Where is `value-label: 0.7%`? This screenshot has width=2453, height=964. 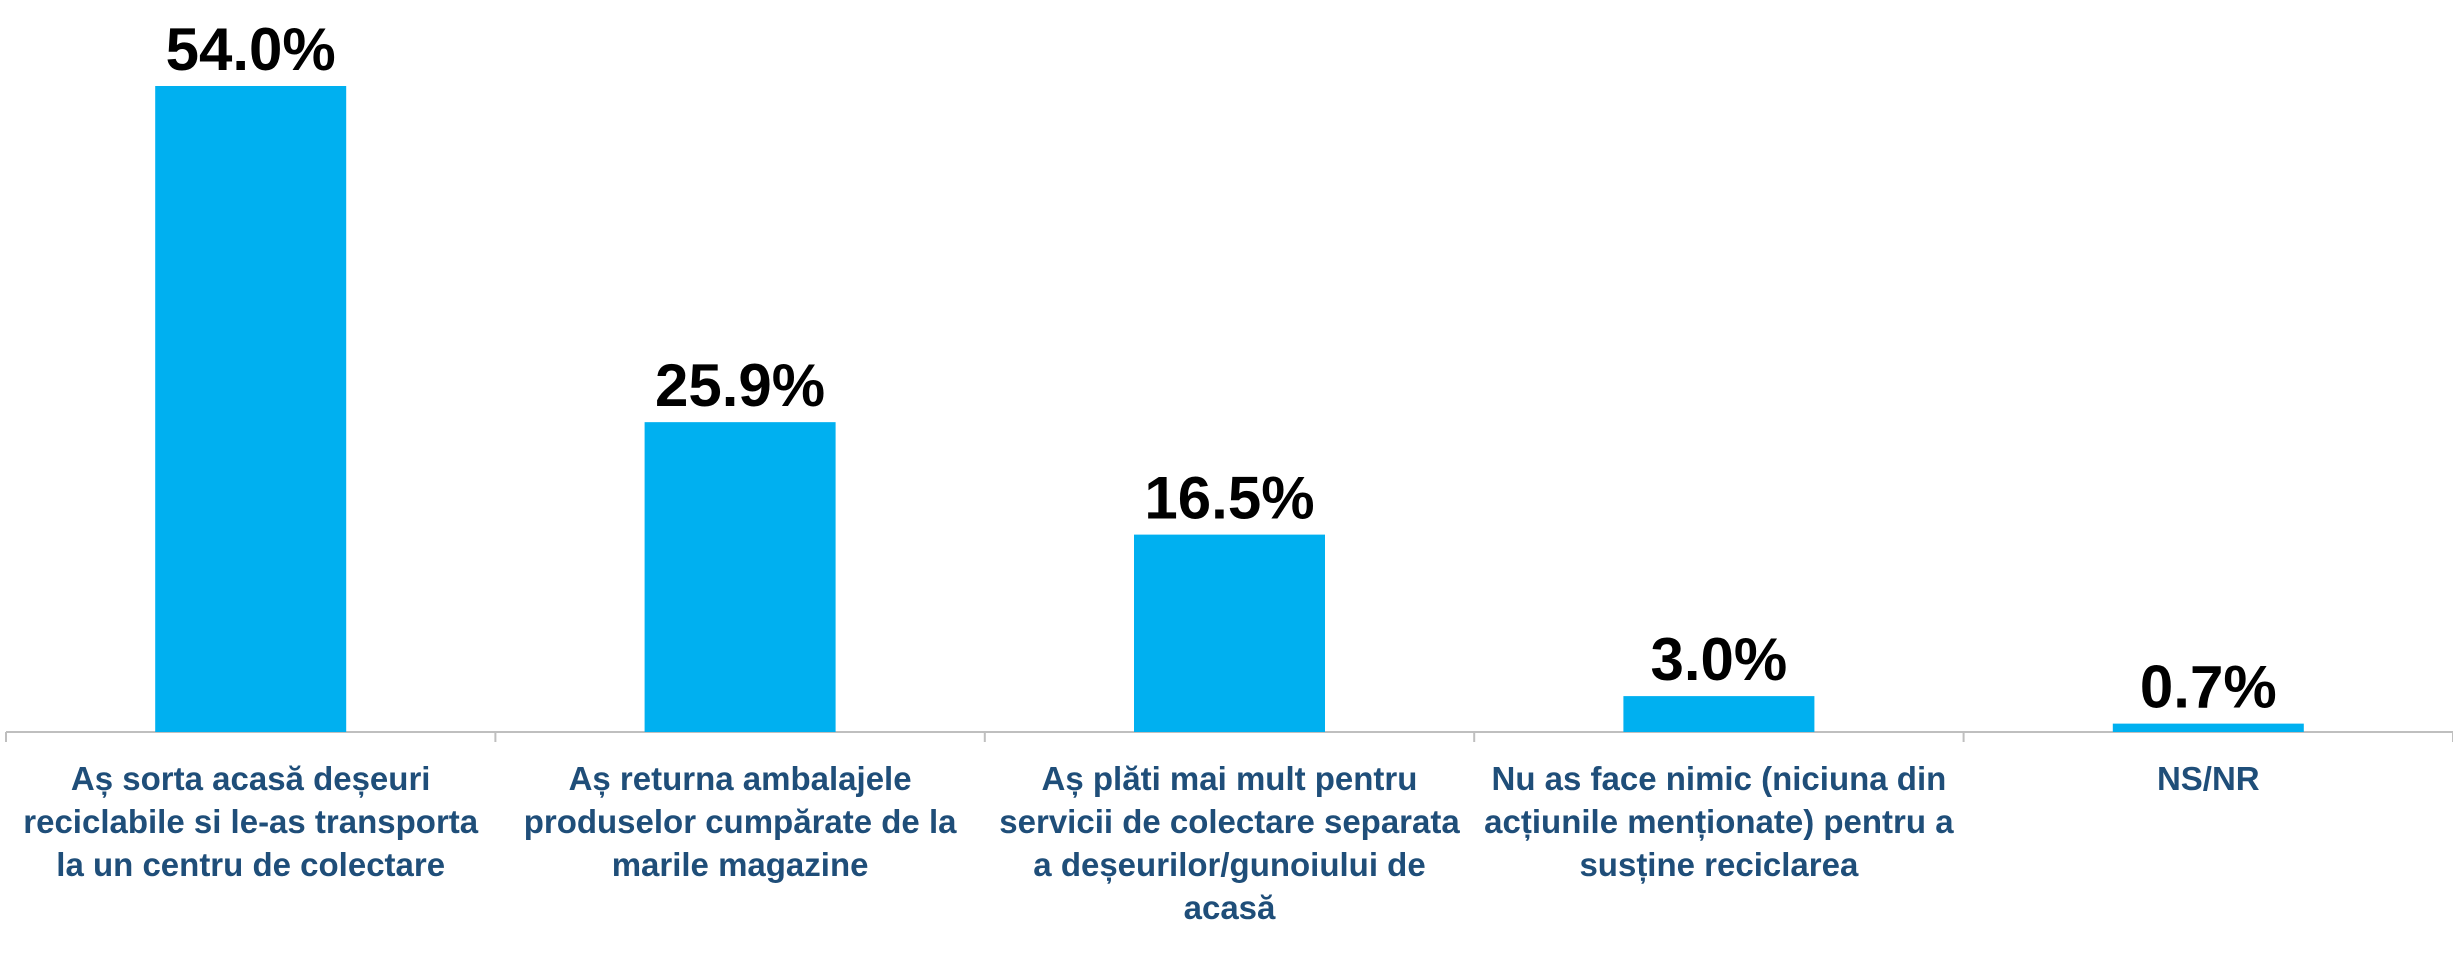
value-label: 0.7% is located at coordinates (2208, 687).